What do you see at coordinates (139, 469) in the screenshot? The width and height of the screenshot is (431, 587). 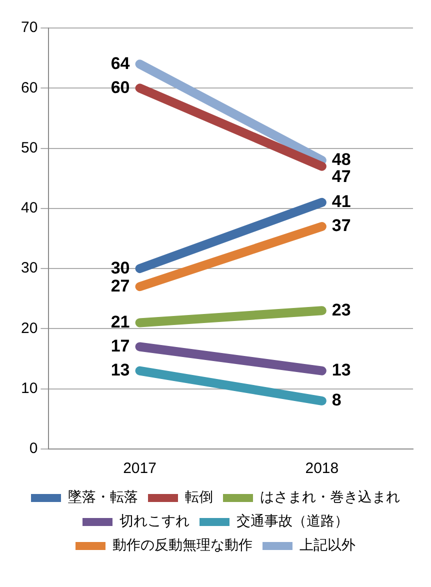 I see `x-tick-label: 2017` at bounding box center [139, 469].